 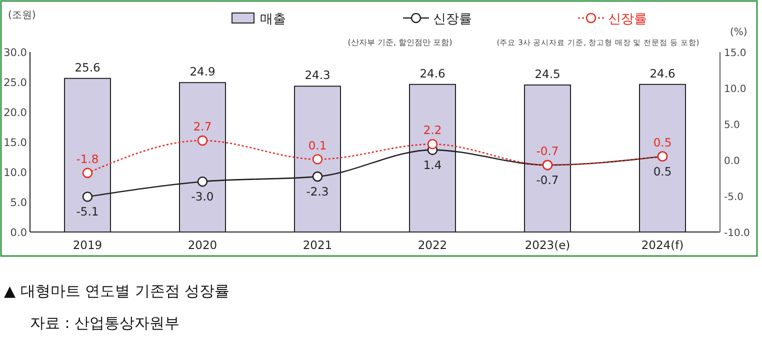 What do you see at coordinates (662, 245) in the screenshot?
I see `x-tick-label: 2024(f)` at bounding box center [662, 245].